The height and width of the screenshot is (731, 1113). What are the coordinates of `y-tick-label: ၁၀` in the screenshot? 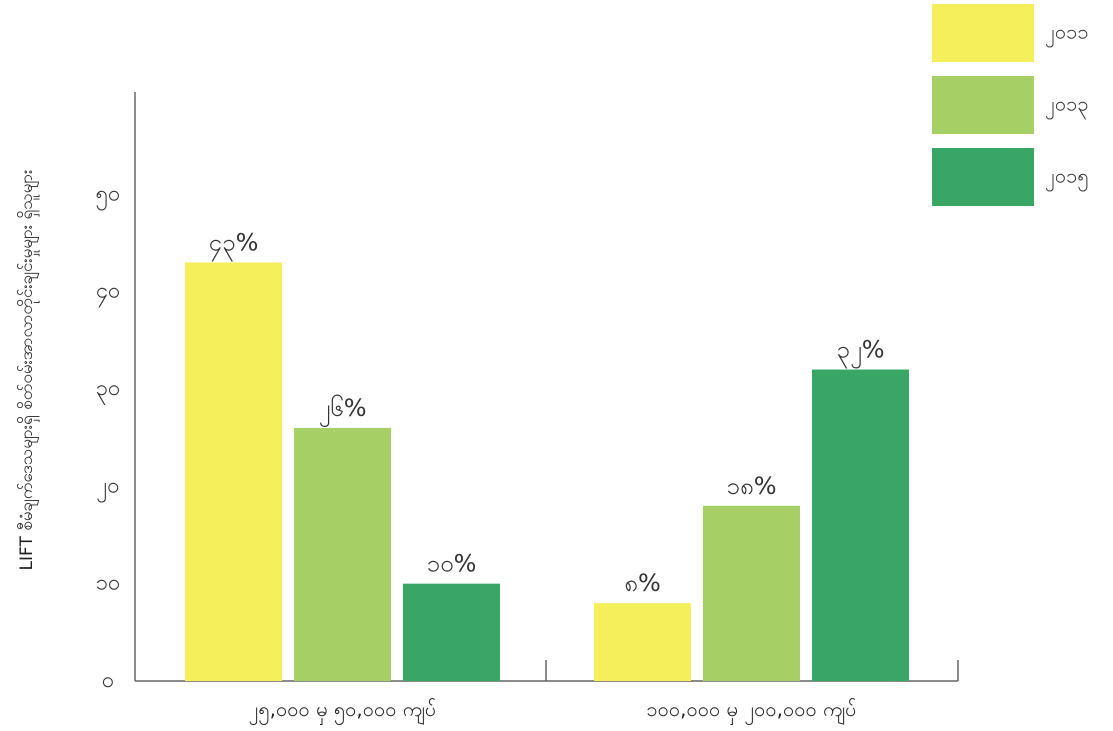 It's located at (108, 583).